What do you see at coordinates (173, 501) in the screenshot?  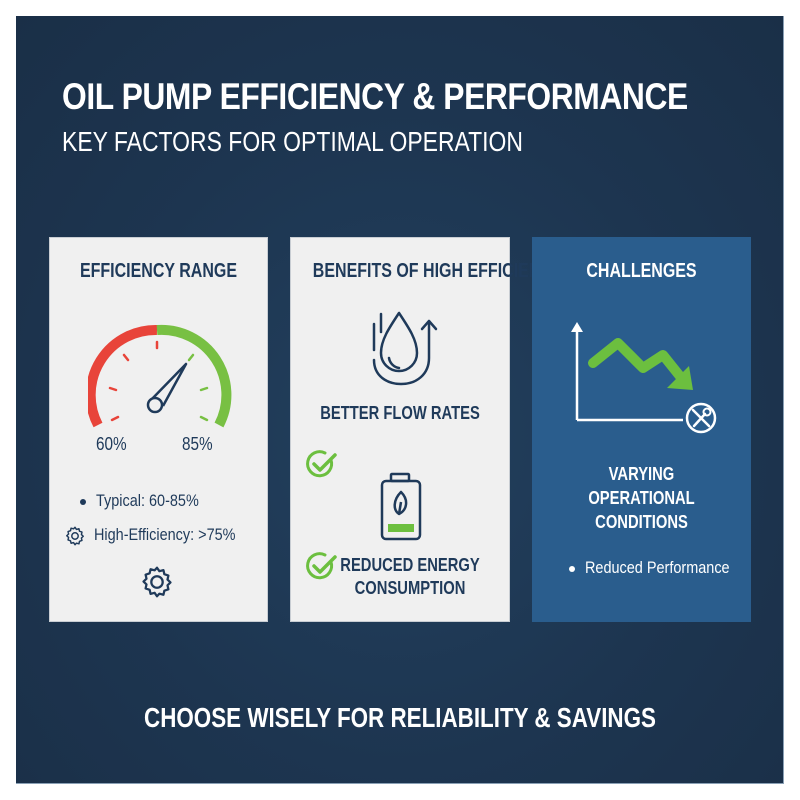 I see `bullet-typical: Typical: 60-85%` at bounding box center [173, 501].